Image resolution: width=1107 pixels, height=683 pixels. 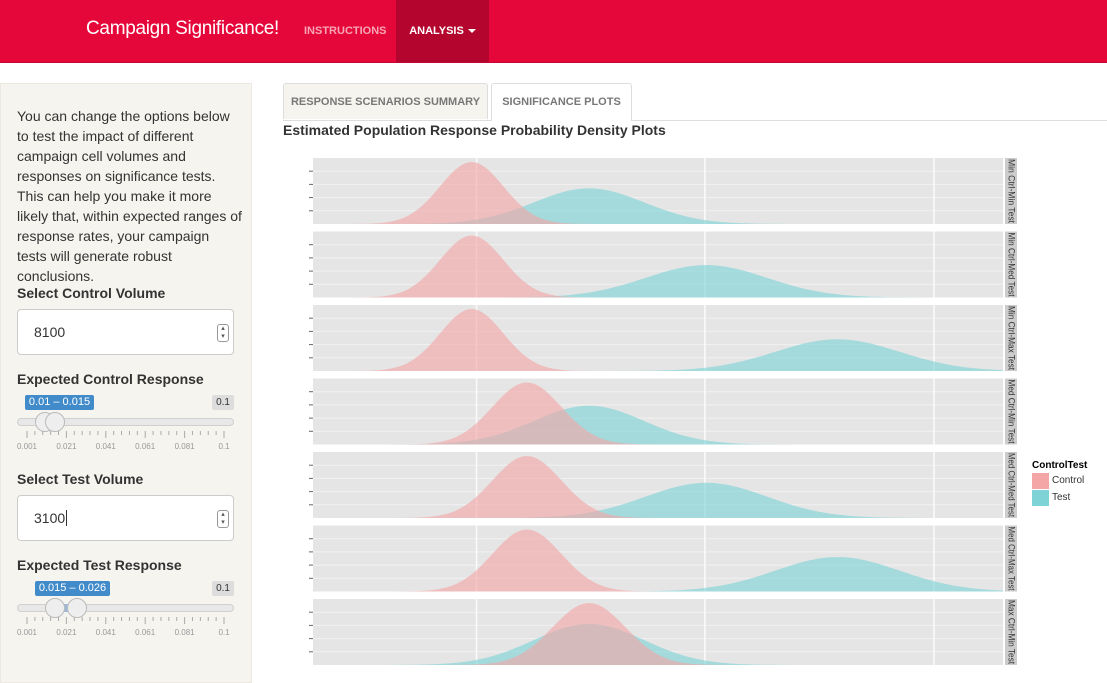 I want to click on tab-significance-plots: SIGNIFICANCE PLOTS, so click(x=561, y=102).